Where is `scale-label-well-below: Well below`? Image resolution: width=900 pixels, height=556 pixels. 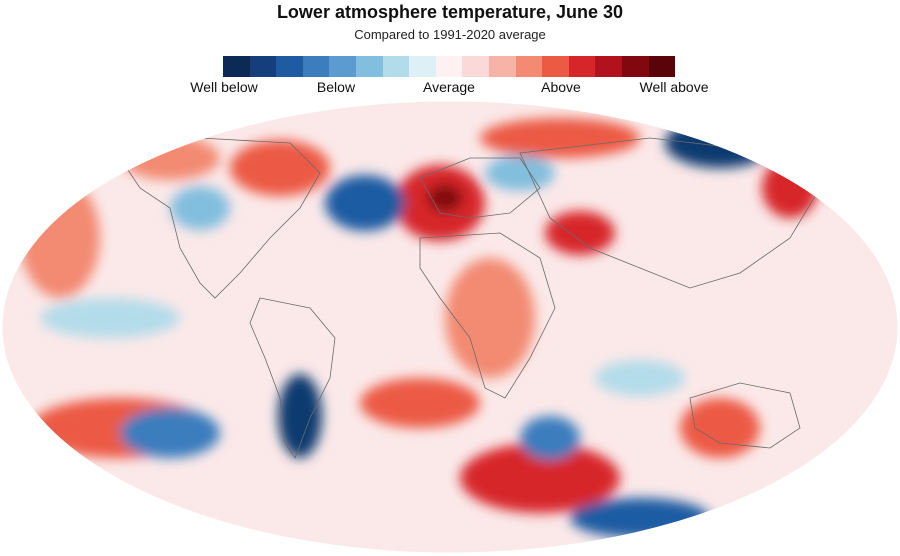 scale-label-well-below: Well below is located at coordinates (224, 87).